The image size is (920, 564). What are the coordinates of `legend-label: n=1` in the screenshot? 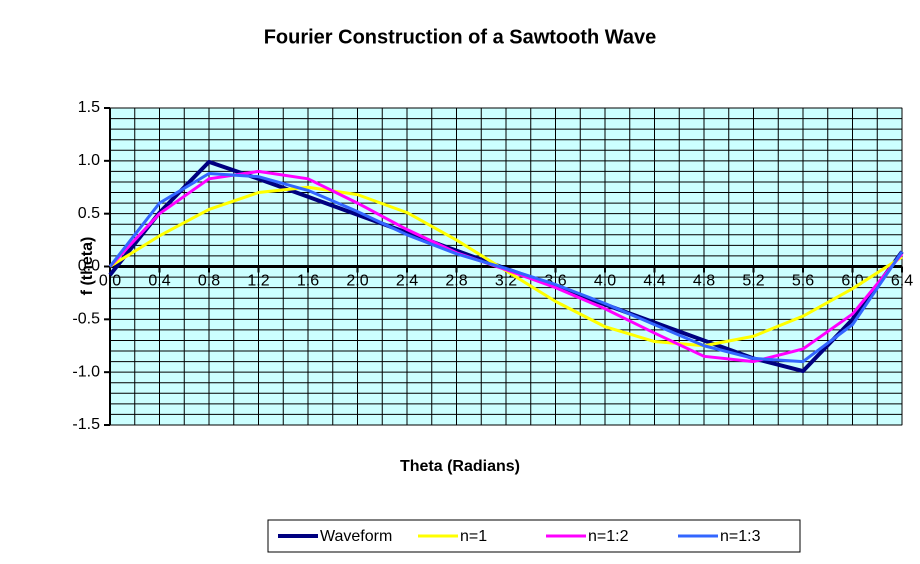 It's located at (473, 536).